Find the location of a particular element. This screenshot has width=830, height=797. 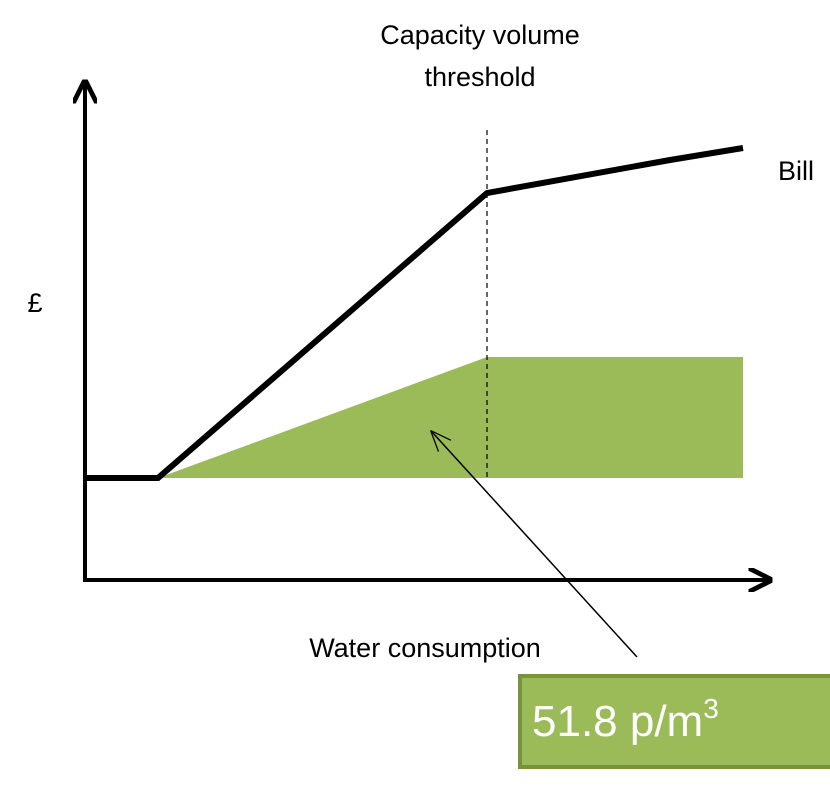

pointer-arrow is located at coordinates (535, 545).